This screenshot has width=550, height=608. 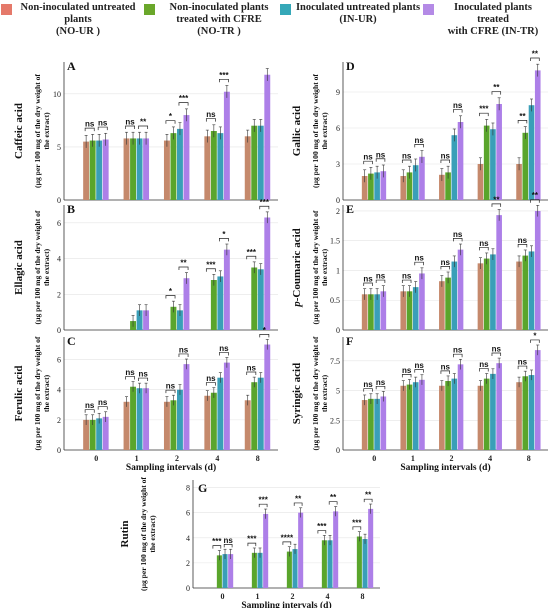 What do you see at coordinates (350, 66) in the screenshot?
I see `panel-letter: D` at bounding box center [350, 66].